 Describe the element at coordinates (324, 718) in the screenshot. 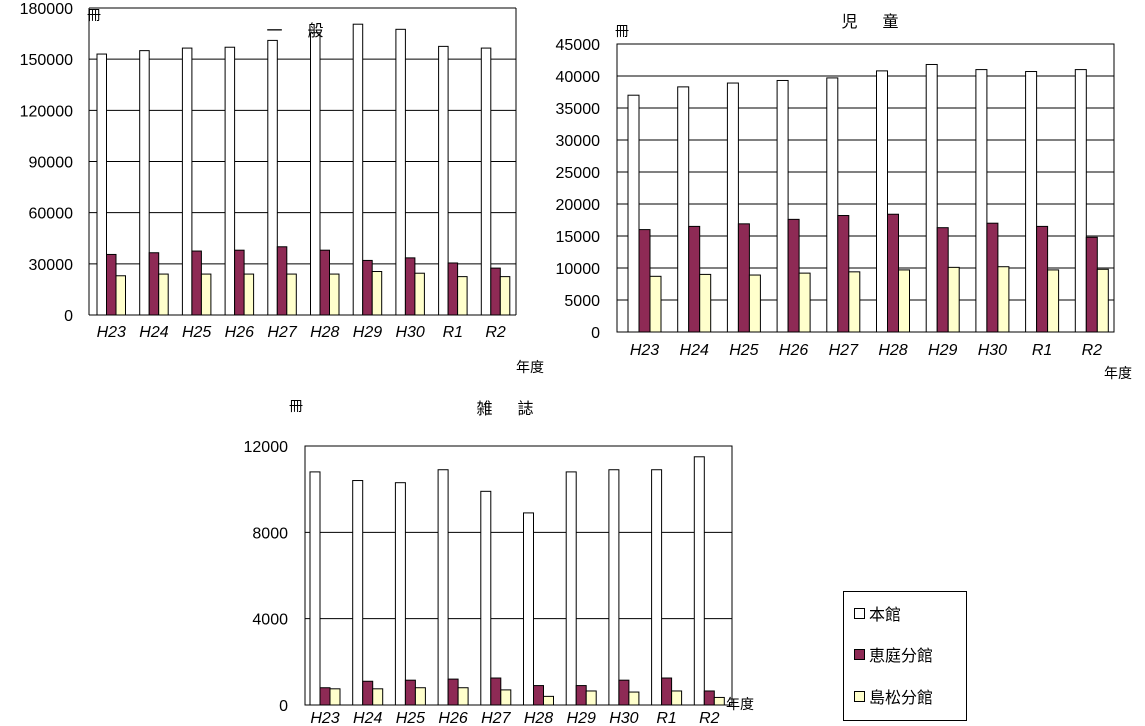

I see `magazine-xtick-label-H23: H23` at that location.